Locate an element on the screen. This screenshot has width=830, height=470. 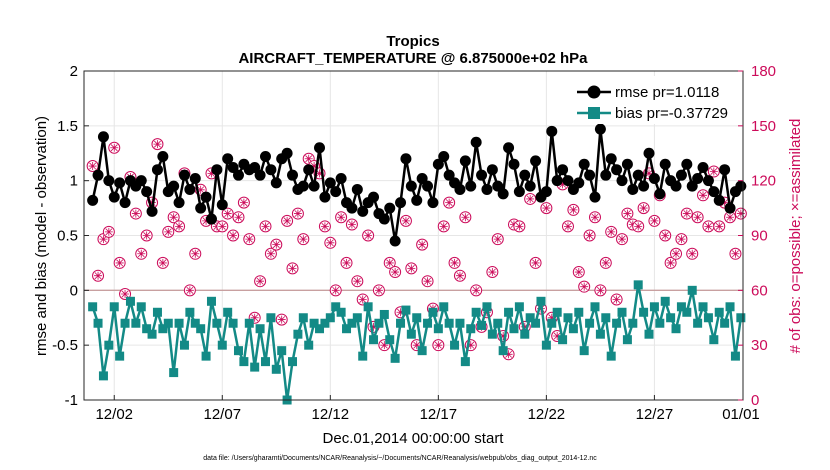
left-tick-label: 2 is located at coordinates (74, 71).